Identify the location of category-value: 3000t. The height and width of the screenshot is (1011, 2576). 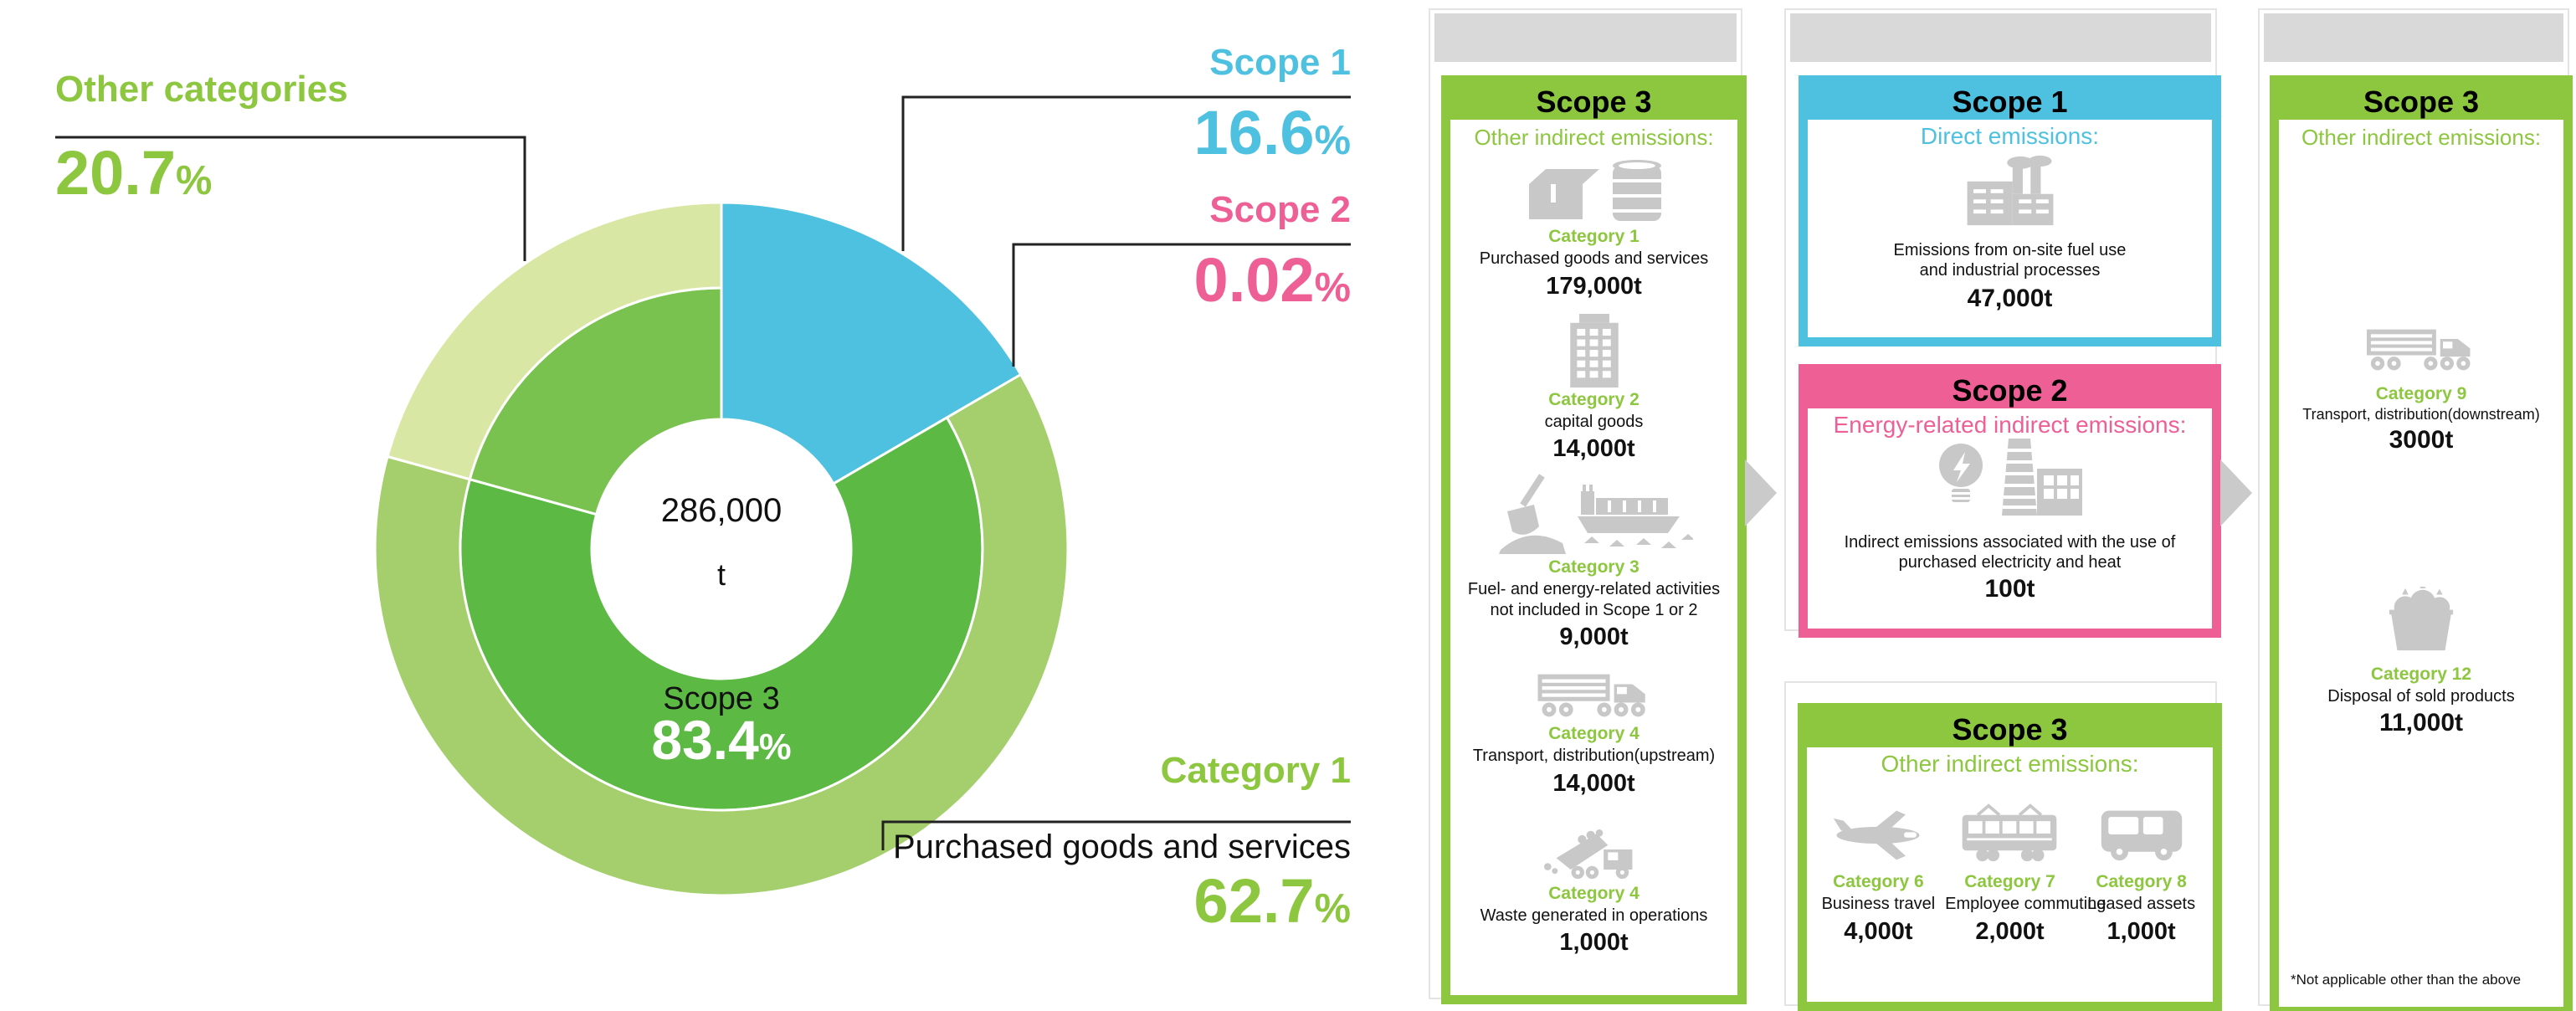
(2421, 440).